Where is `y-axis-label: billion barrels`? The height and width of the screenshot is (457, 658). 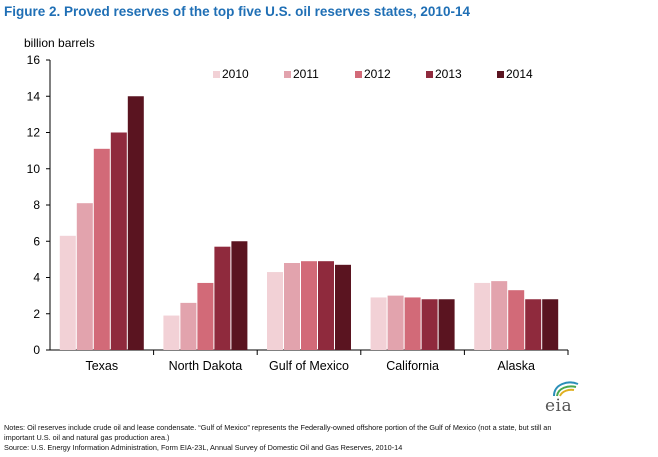
y-axis-label: billion barrels is located at coordinates (59, 43).